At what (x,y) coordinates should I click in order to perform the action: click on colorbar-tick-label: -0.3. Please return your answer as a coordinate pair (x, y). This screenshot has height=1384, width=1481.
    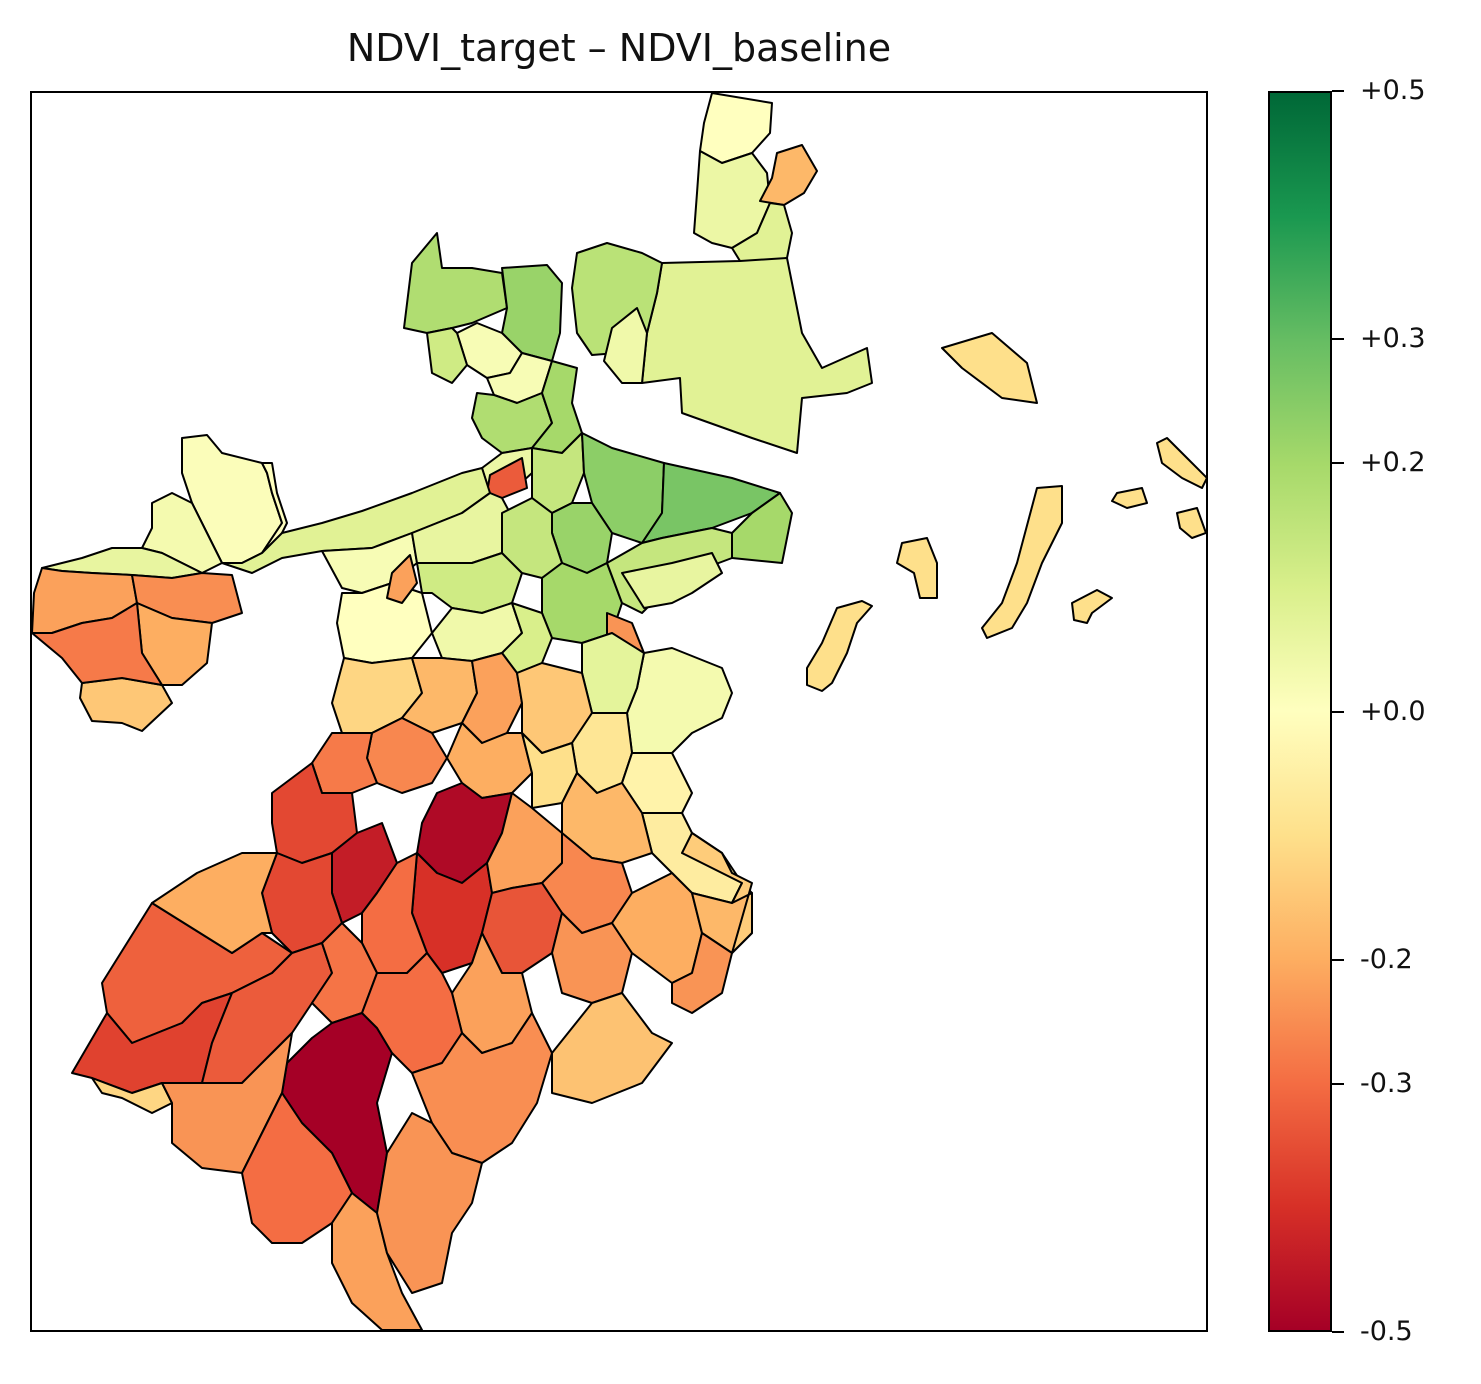
    Looking at the image, I should click on (1386, 1083).